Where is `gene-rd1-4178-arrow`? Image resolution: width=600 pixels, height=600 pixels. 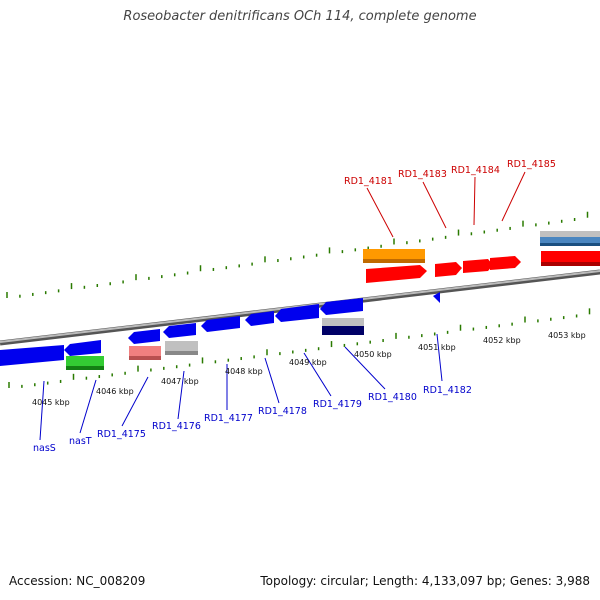
gene-rd1-4178-arrow is located at coordinates (259, 318).